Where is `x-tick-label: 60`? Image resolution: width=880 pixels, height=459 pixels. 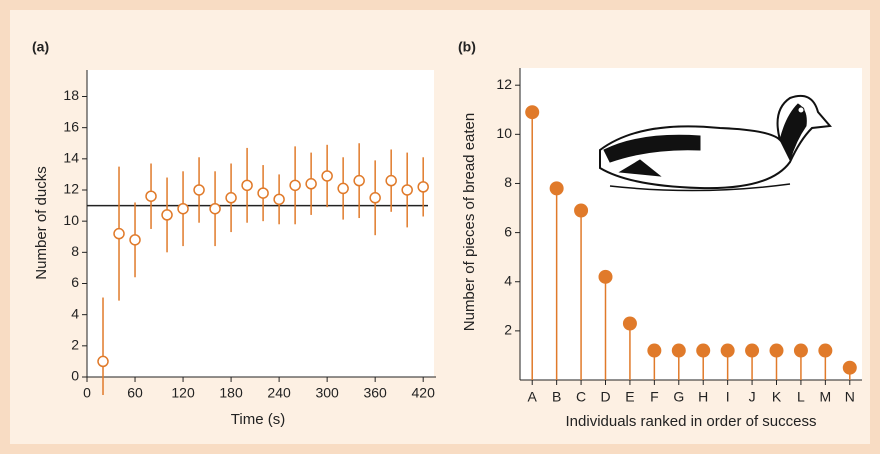 x-tick-label: 60 is located at coordinates (135, 393).